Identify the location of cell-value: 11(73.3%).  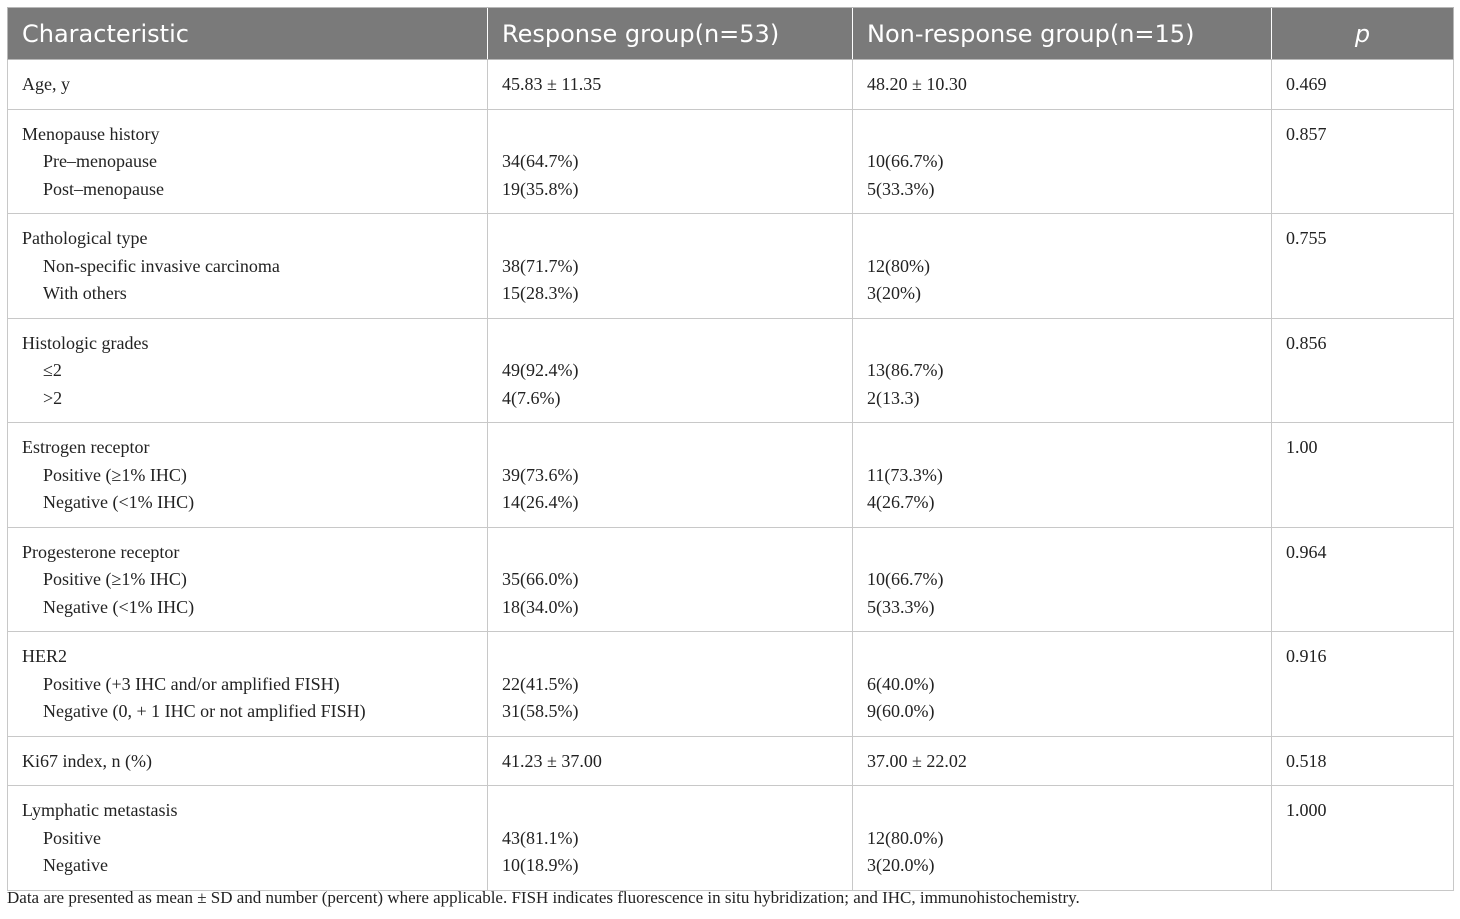
(905, 474).